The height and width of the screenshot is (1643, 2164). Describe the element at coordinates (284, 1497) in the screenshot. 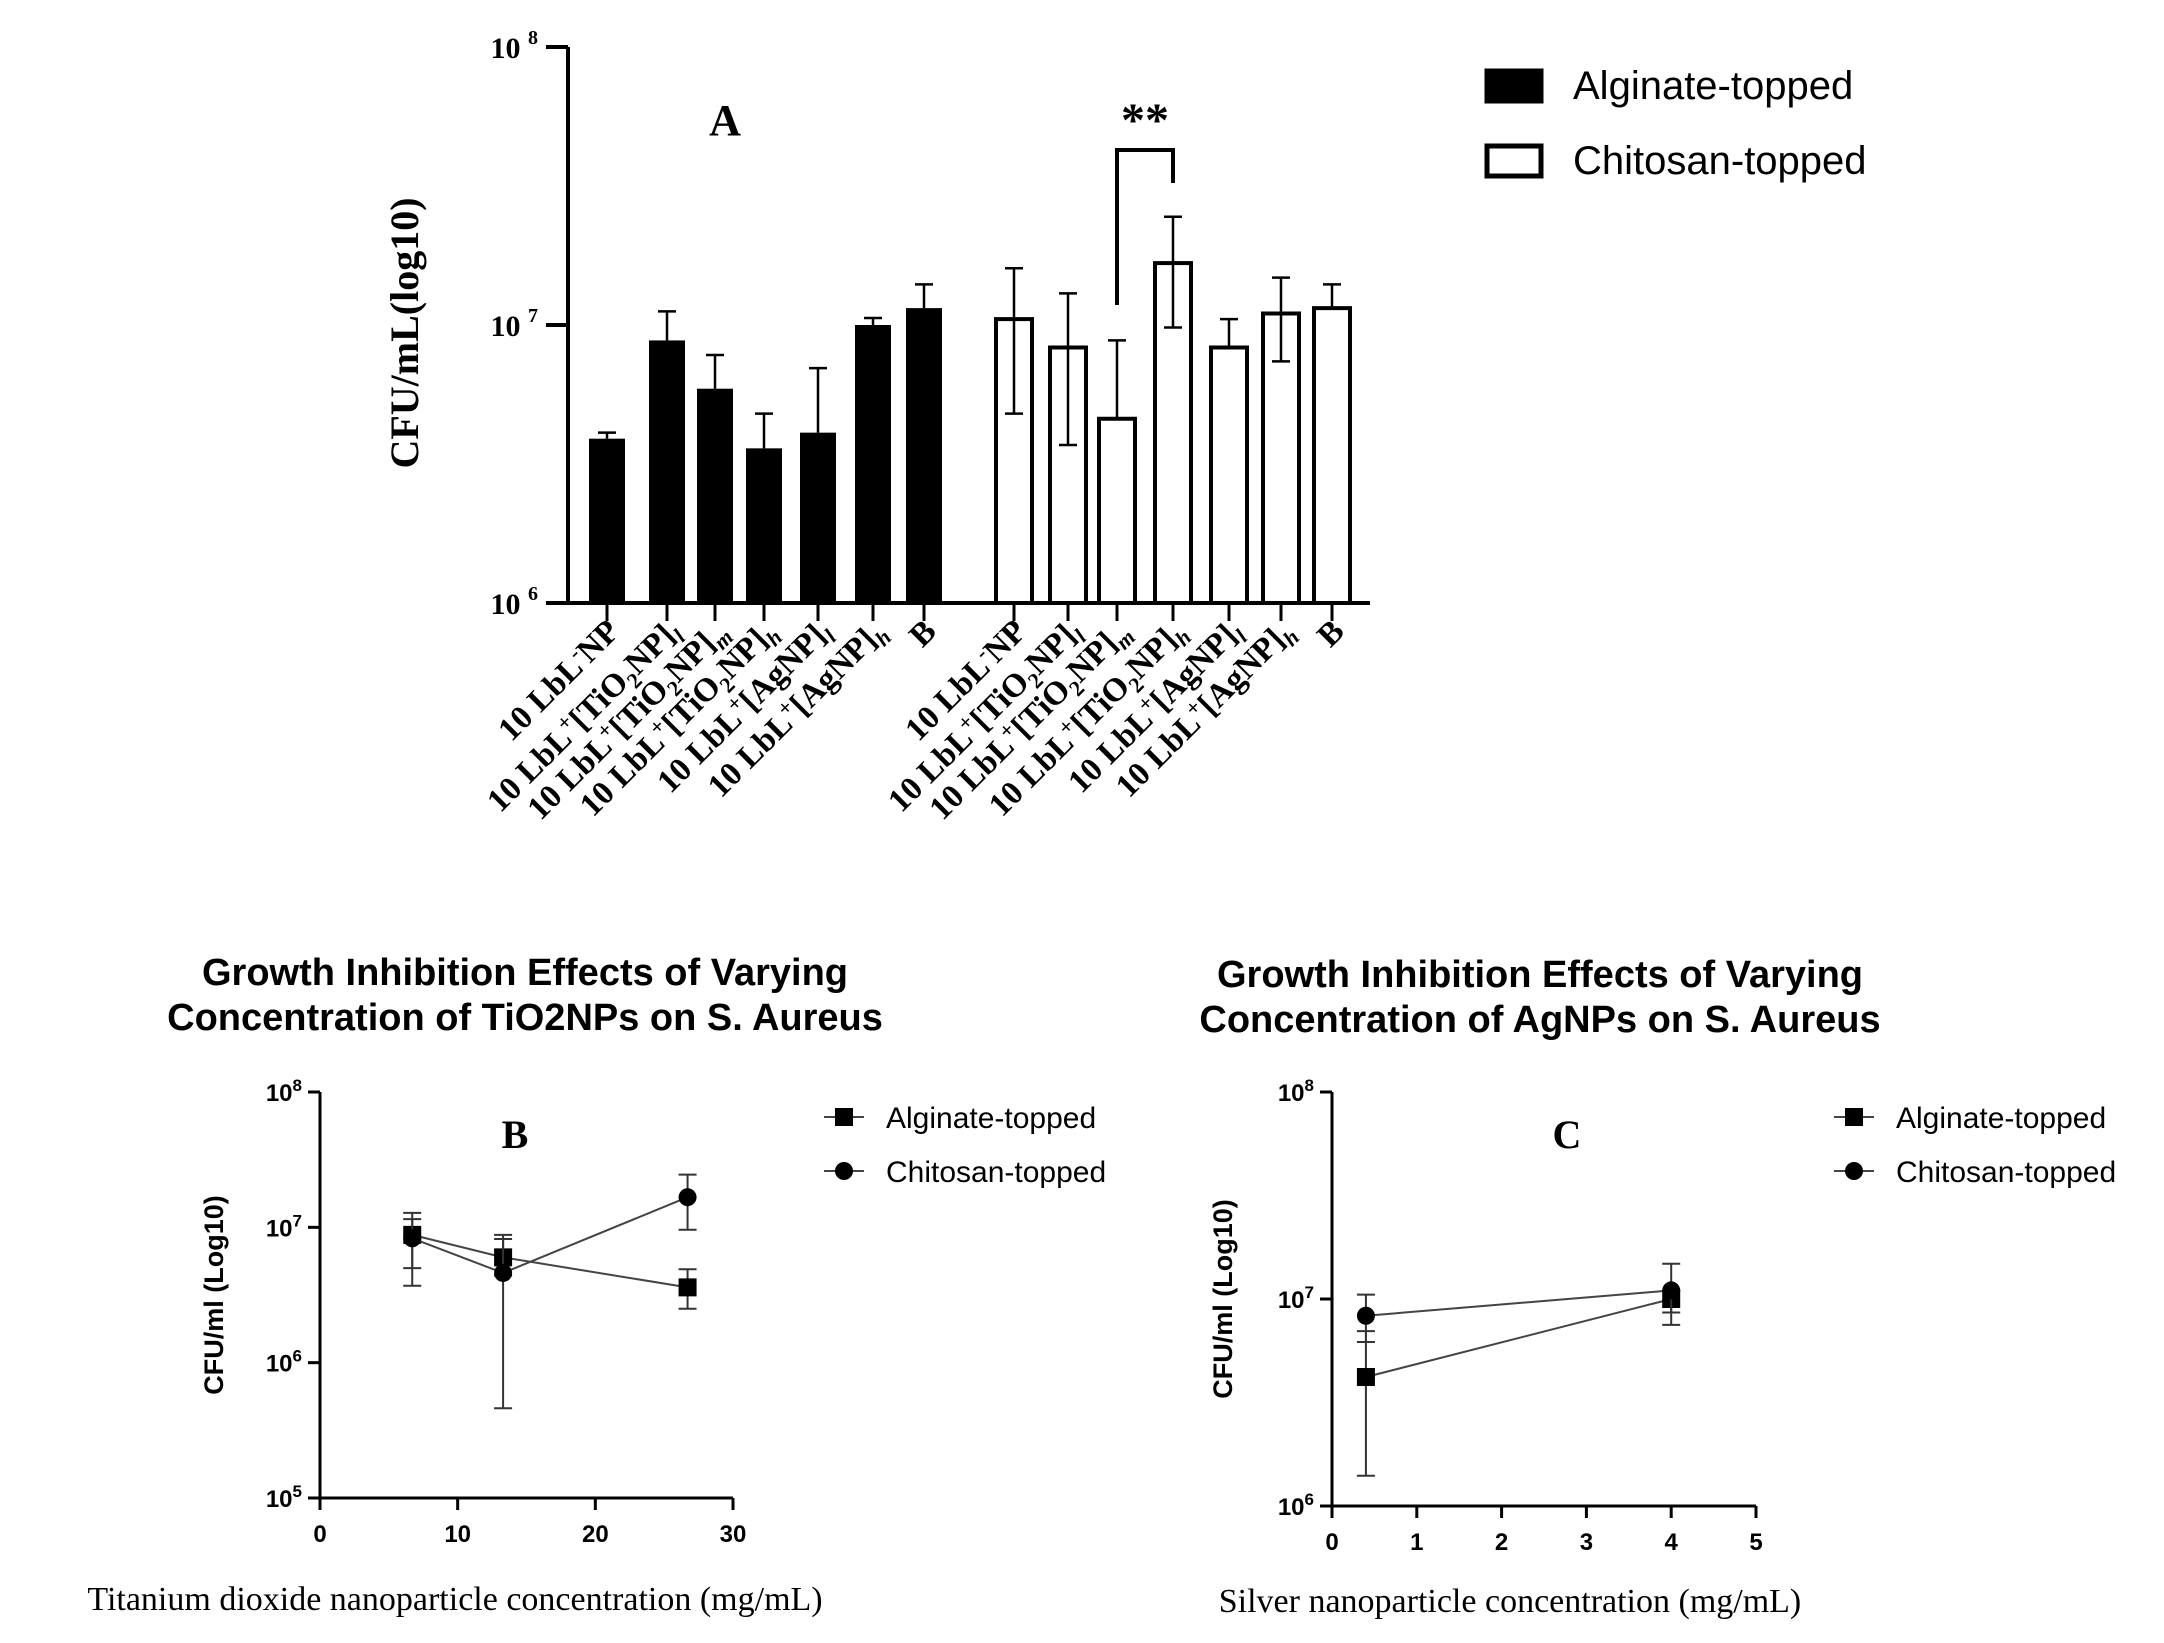

I see `y-tick-label: 10⁵` at that location.